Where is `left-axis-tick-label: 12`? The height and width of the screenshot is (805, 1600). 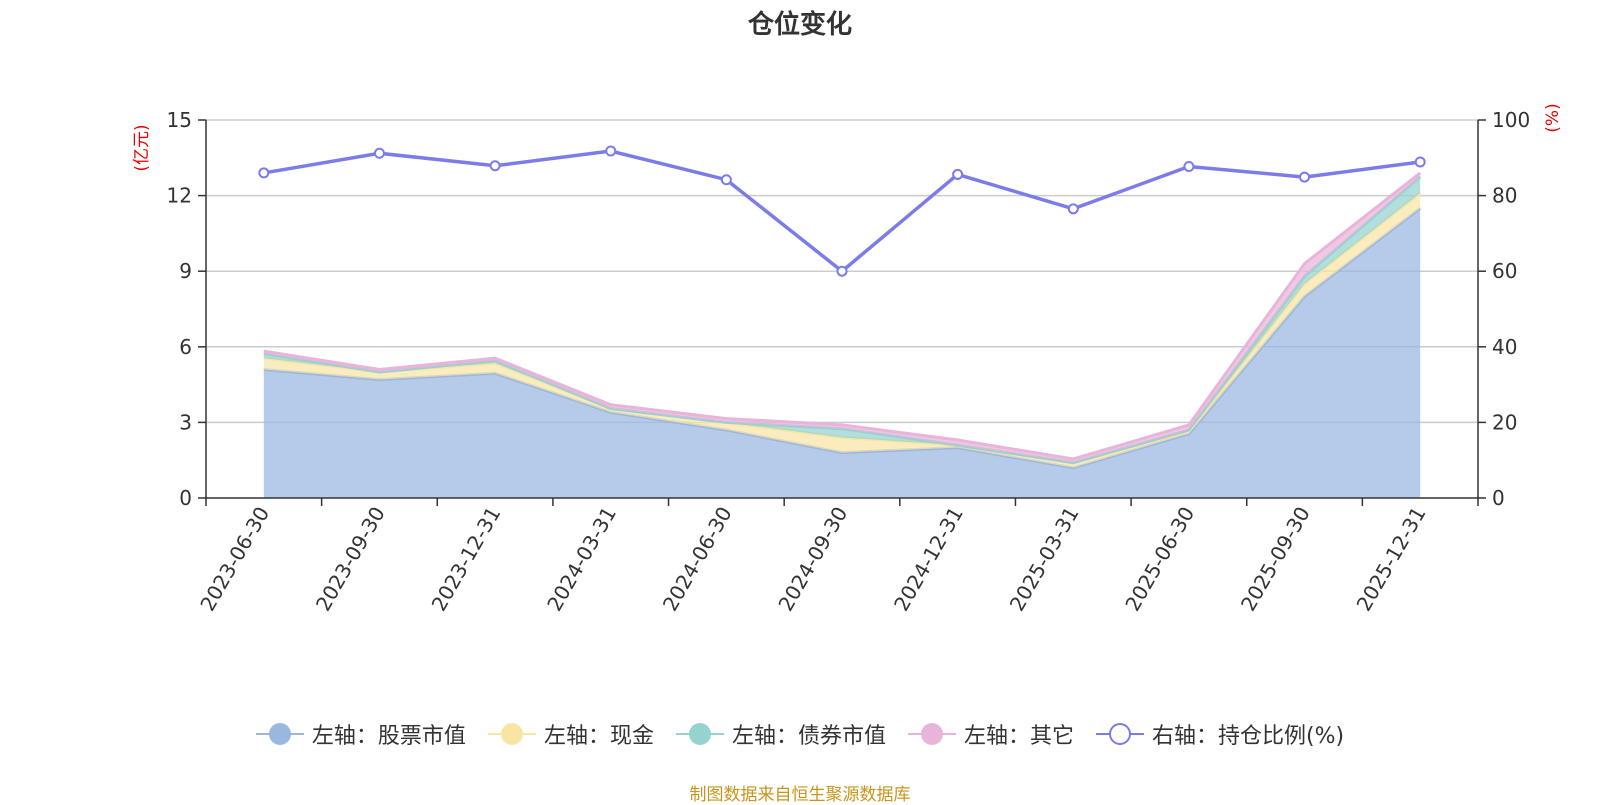
left-axis-tick-label: 12 is located at coordinates (179, 196).